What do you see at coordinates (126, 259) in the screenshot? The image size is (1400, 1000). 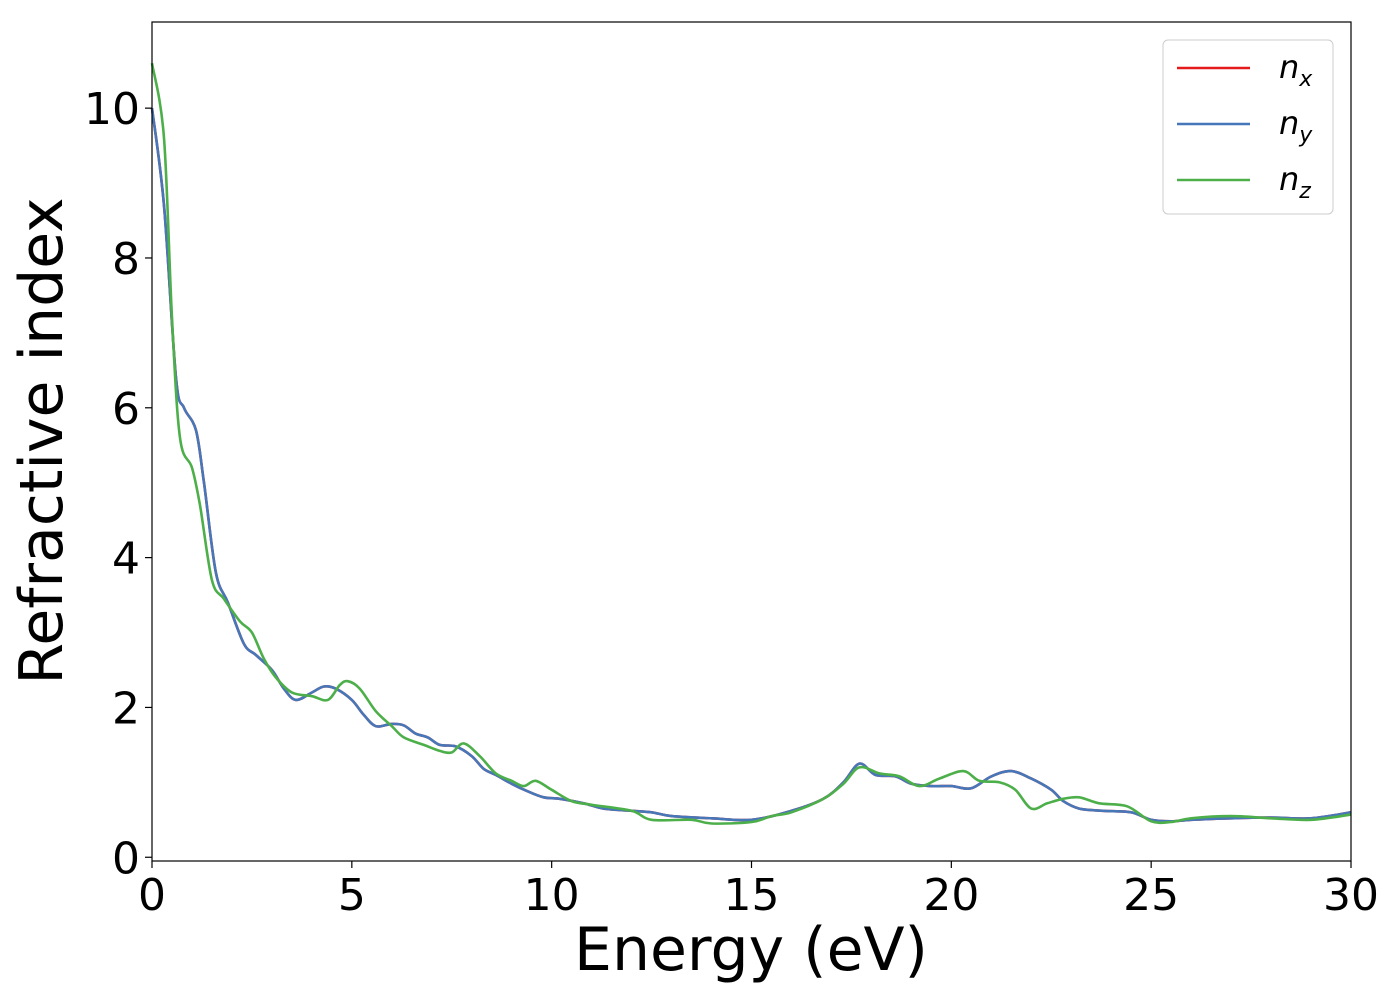 I see `y-tick-label: 8` at bounding box center [126, 259].